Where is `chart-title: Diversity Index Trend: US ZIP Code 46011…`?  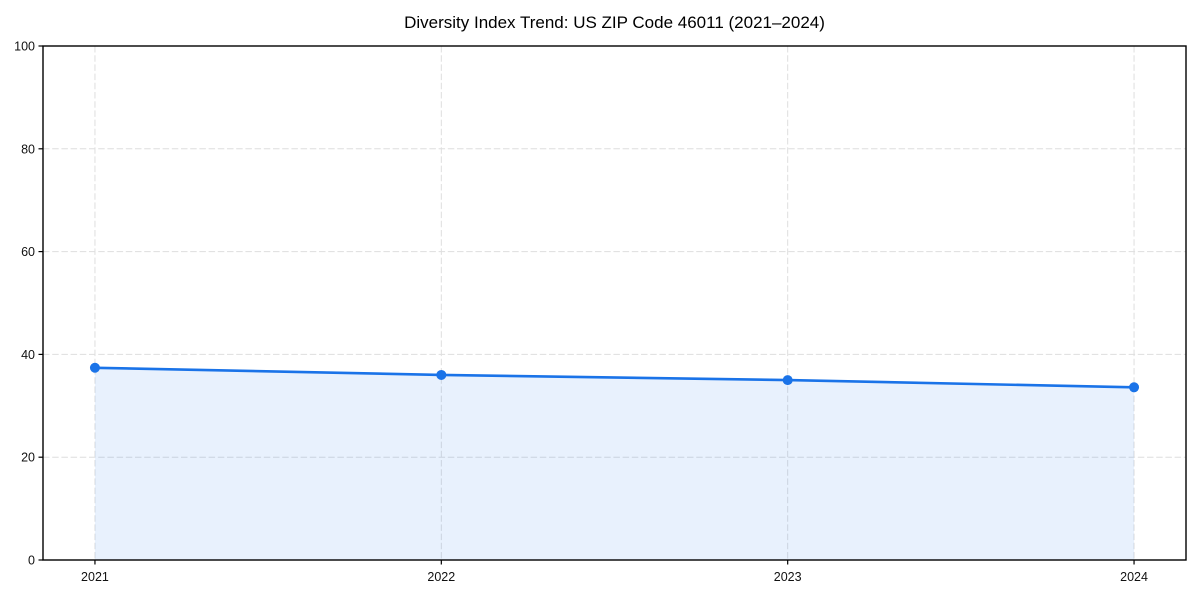
chart-title: Diversity Index Trend: US ZIP Code 46011… is located at coordinates (614, 22).